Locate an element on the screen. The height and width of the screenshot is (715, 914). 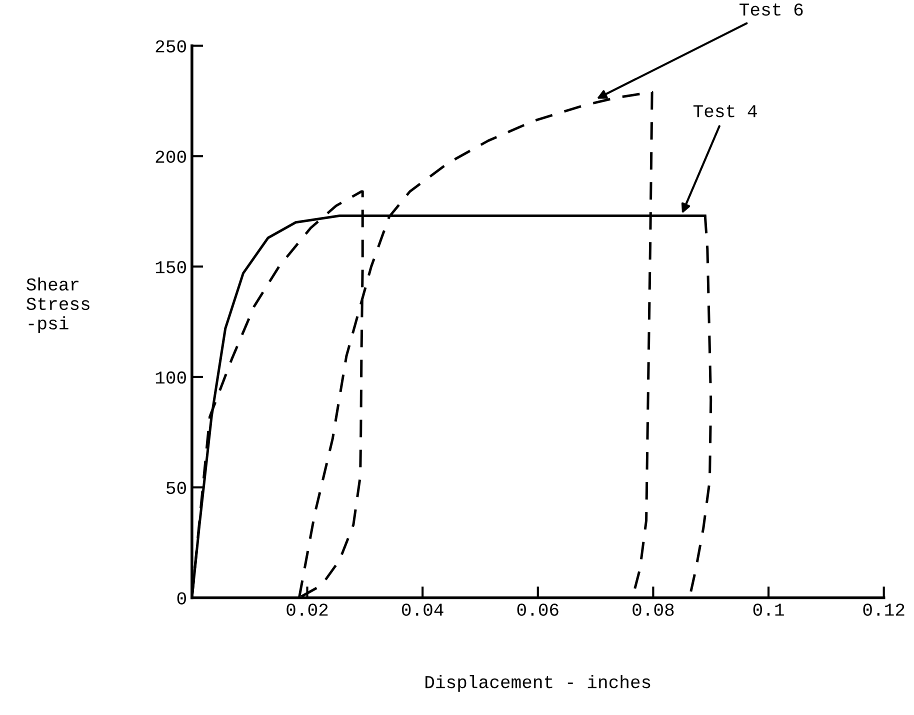
x-axis-title: Displacement - inches is located at coordinates (538, 683).